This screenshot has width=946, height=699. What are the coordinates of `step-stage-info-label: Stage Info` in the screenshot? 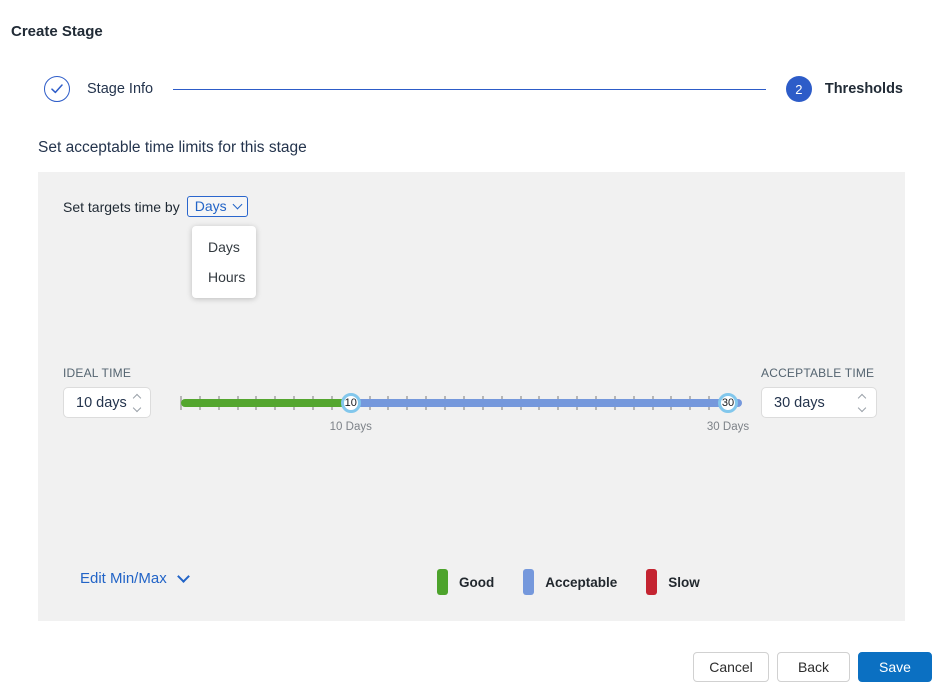 It's located at (120, 89).